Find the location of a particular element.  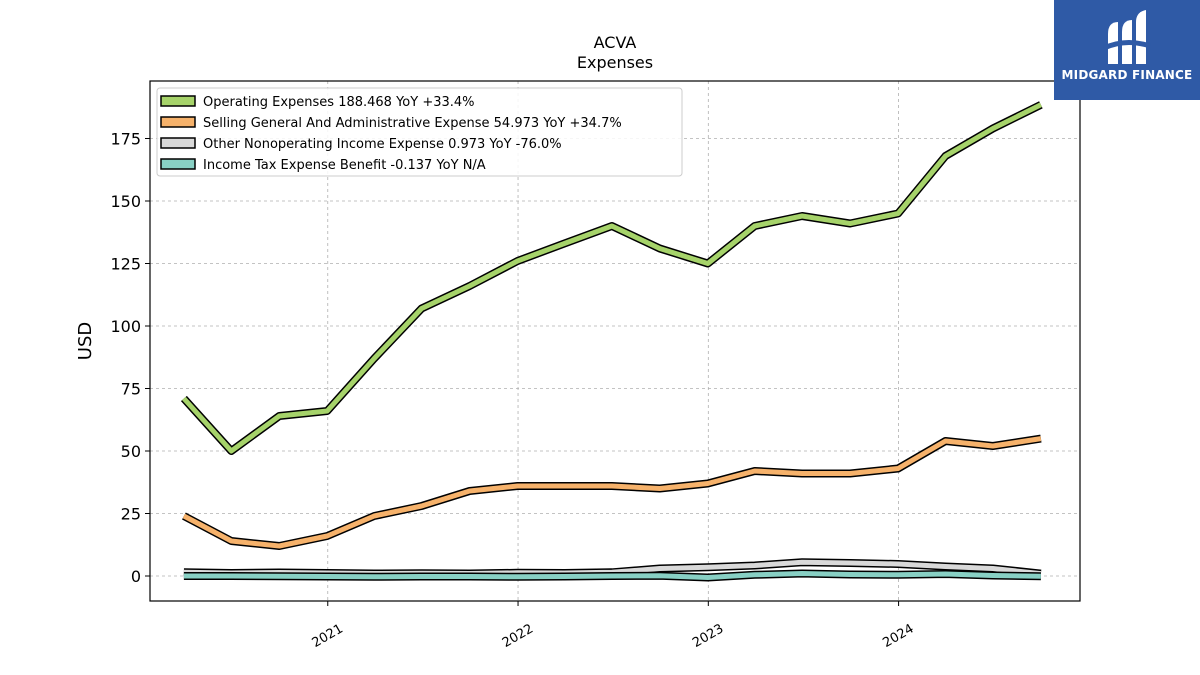

legend-label: Operating Expenses 188.468 YoY +33.4% is located at coordinates (339, 102).